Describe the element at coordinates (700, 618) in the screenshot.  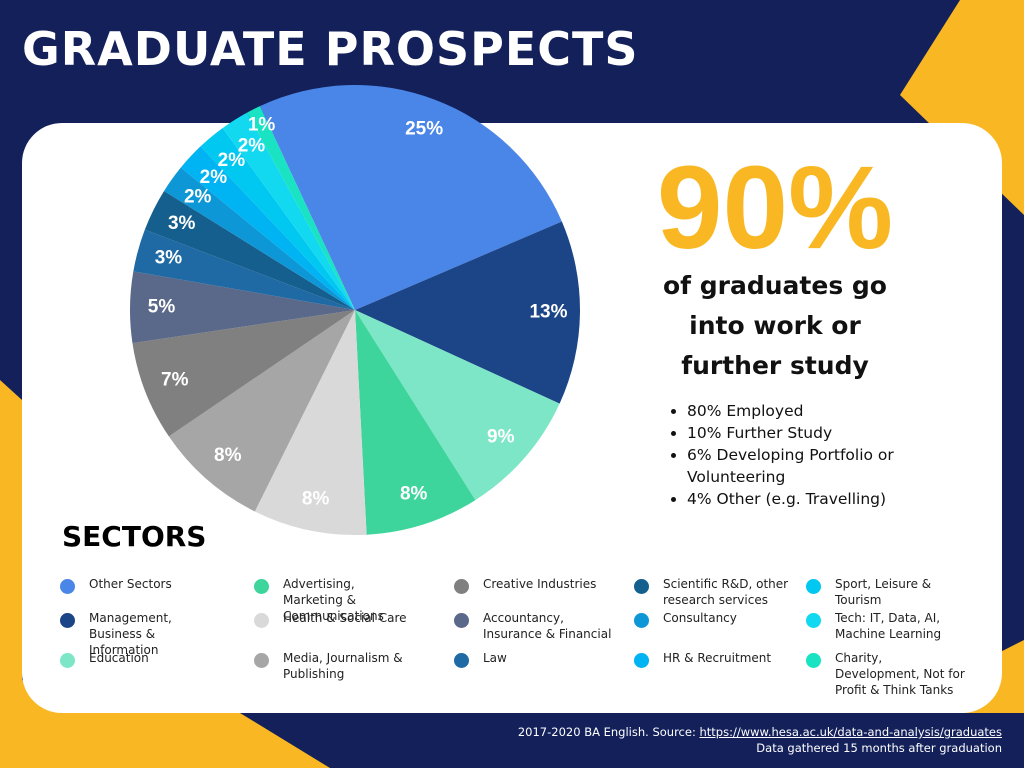
I see `legend-label: Consultancy` at that location.